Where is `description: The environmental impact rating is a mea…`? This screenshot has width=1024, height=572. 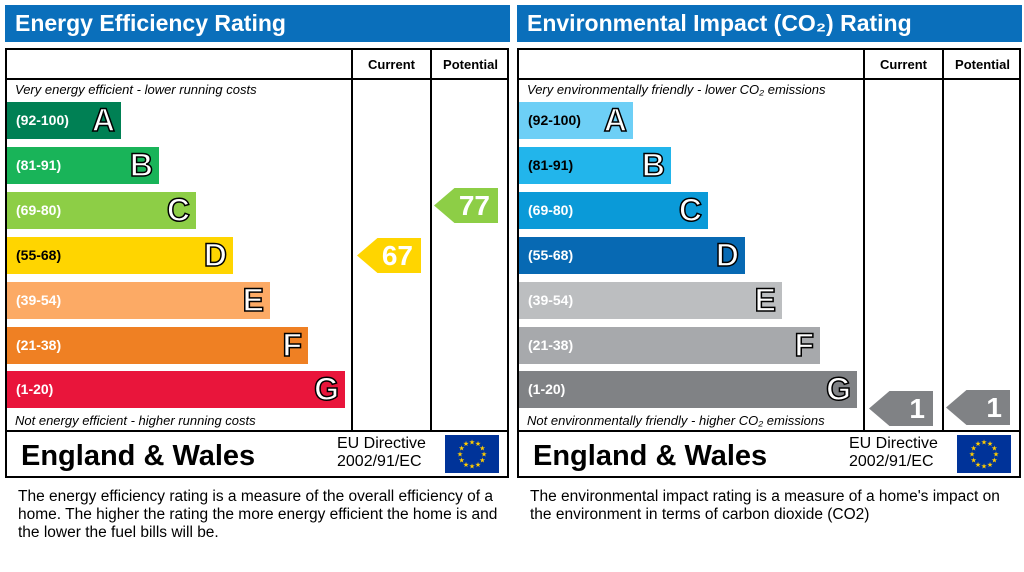 description: The environmental impact rating is a mea… is located at coordinates (765, 505).